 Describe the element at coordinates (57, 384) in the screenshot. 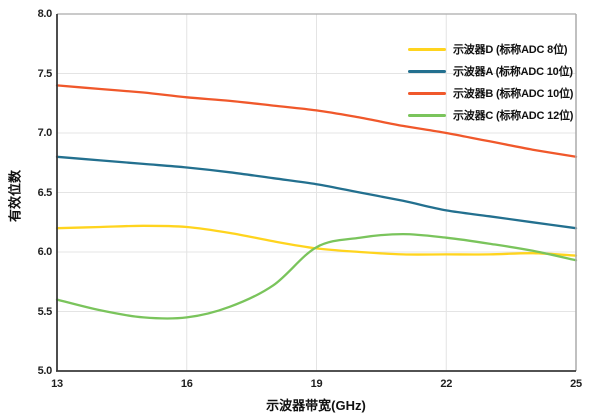

I see `x-tick-label: 13` at that location.